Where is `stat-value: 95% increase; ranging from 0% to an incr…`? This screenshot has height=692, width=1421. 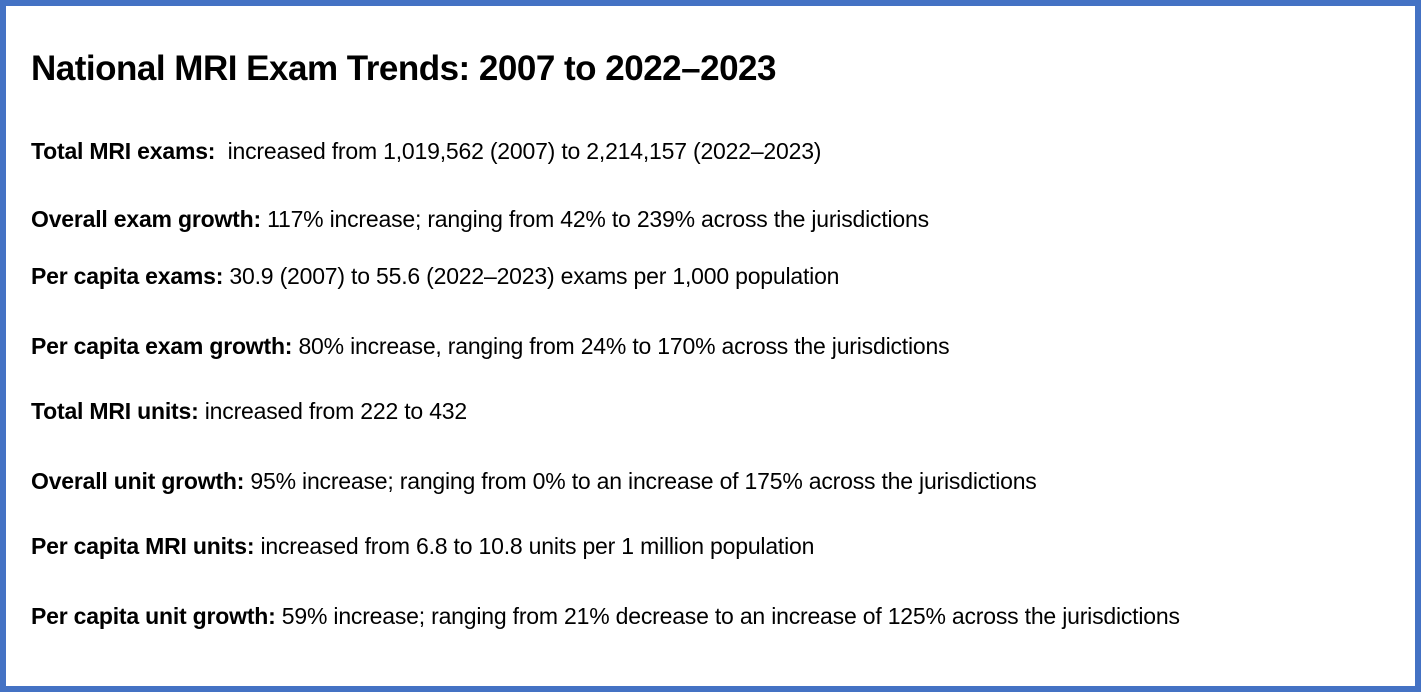
stat-value: 95% increase; ranging from 0% to an incr… is located at coordinates (640, 481).